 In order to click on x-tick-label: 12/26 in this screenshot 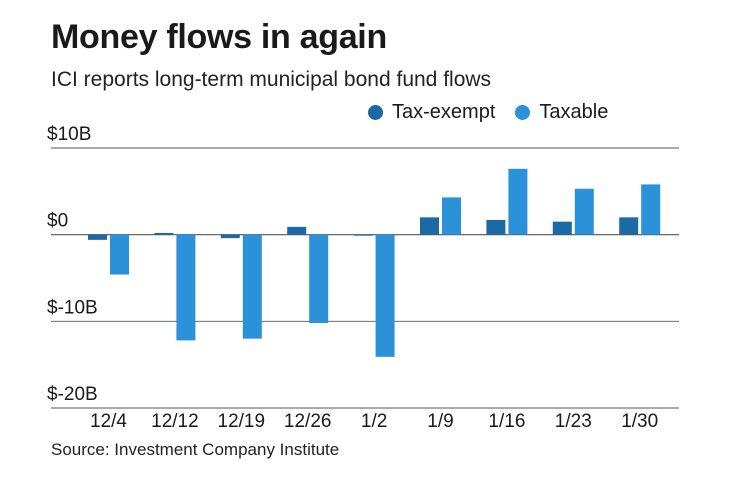, I will do `click(308, 421)`.